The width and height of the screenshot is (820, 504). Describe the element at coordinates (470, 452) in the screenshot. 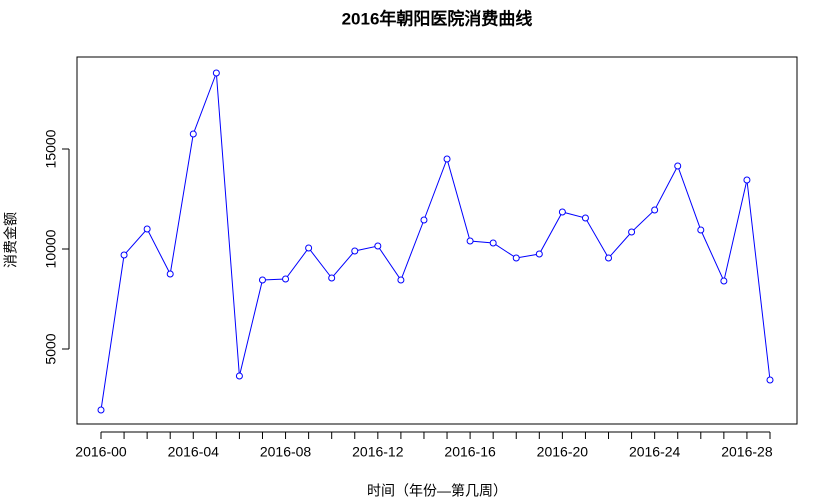

I see `x-tick-label: 2016-16` at that location.